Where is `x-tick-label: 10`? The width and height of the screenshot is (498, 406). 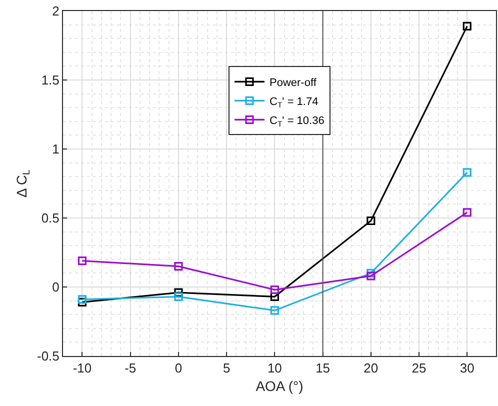 x-tick-label: 10 is located at coordinates (274, 368).